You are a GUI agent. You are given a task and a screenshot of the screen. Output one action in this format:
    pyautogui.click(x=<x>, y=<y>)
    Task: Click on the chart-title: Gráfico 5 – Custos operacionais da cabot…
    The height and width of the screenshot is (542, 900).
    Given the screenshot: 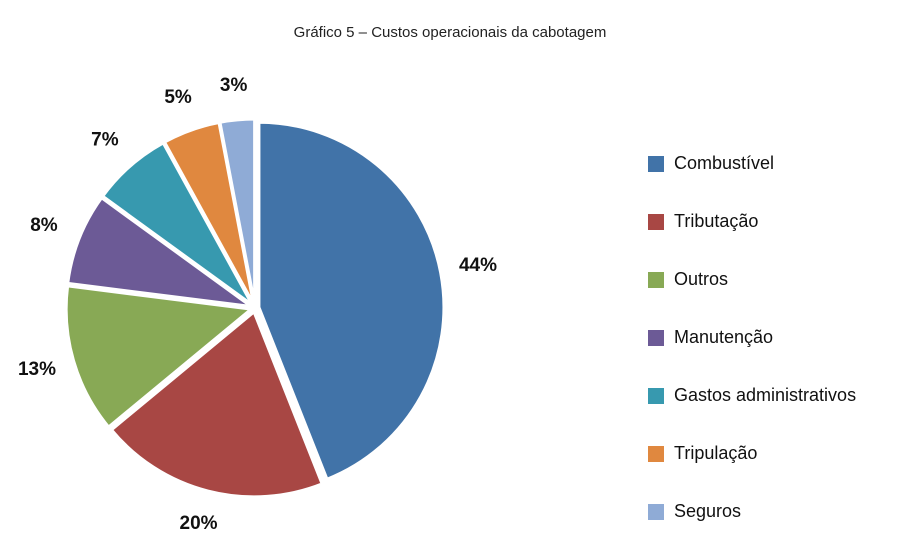 What is the action you would take?
    pyautogui.click(x=450, y=32)
    